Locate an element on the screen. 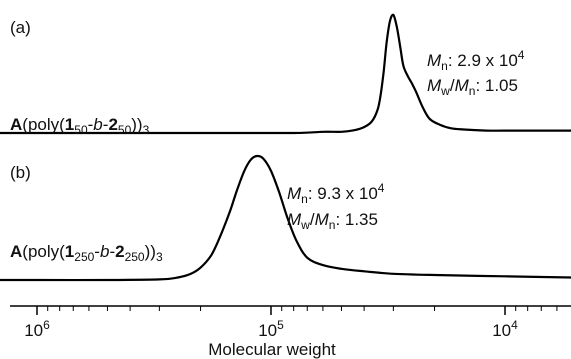 The height and width of the screenshot is (359, 571). mn-annotation-b: Mn: 9.3 x 104 is located at coordinates (336, 193).